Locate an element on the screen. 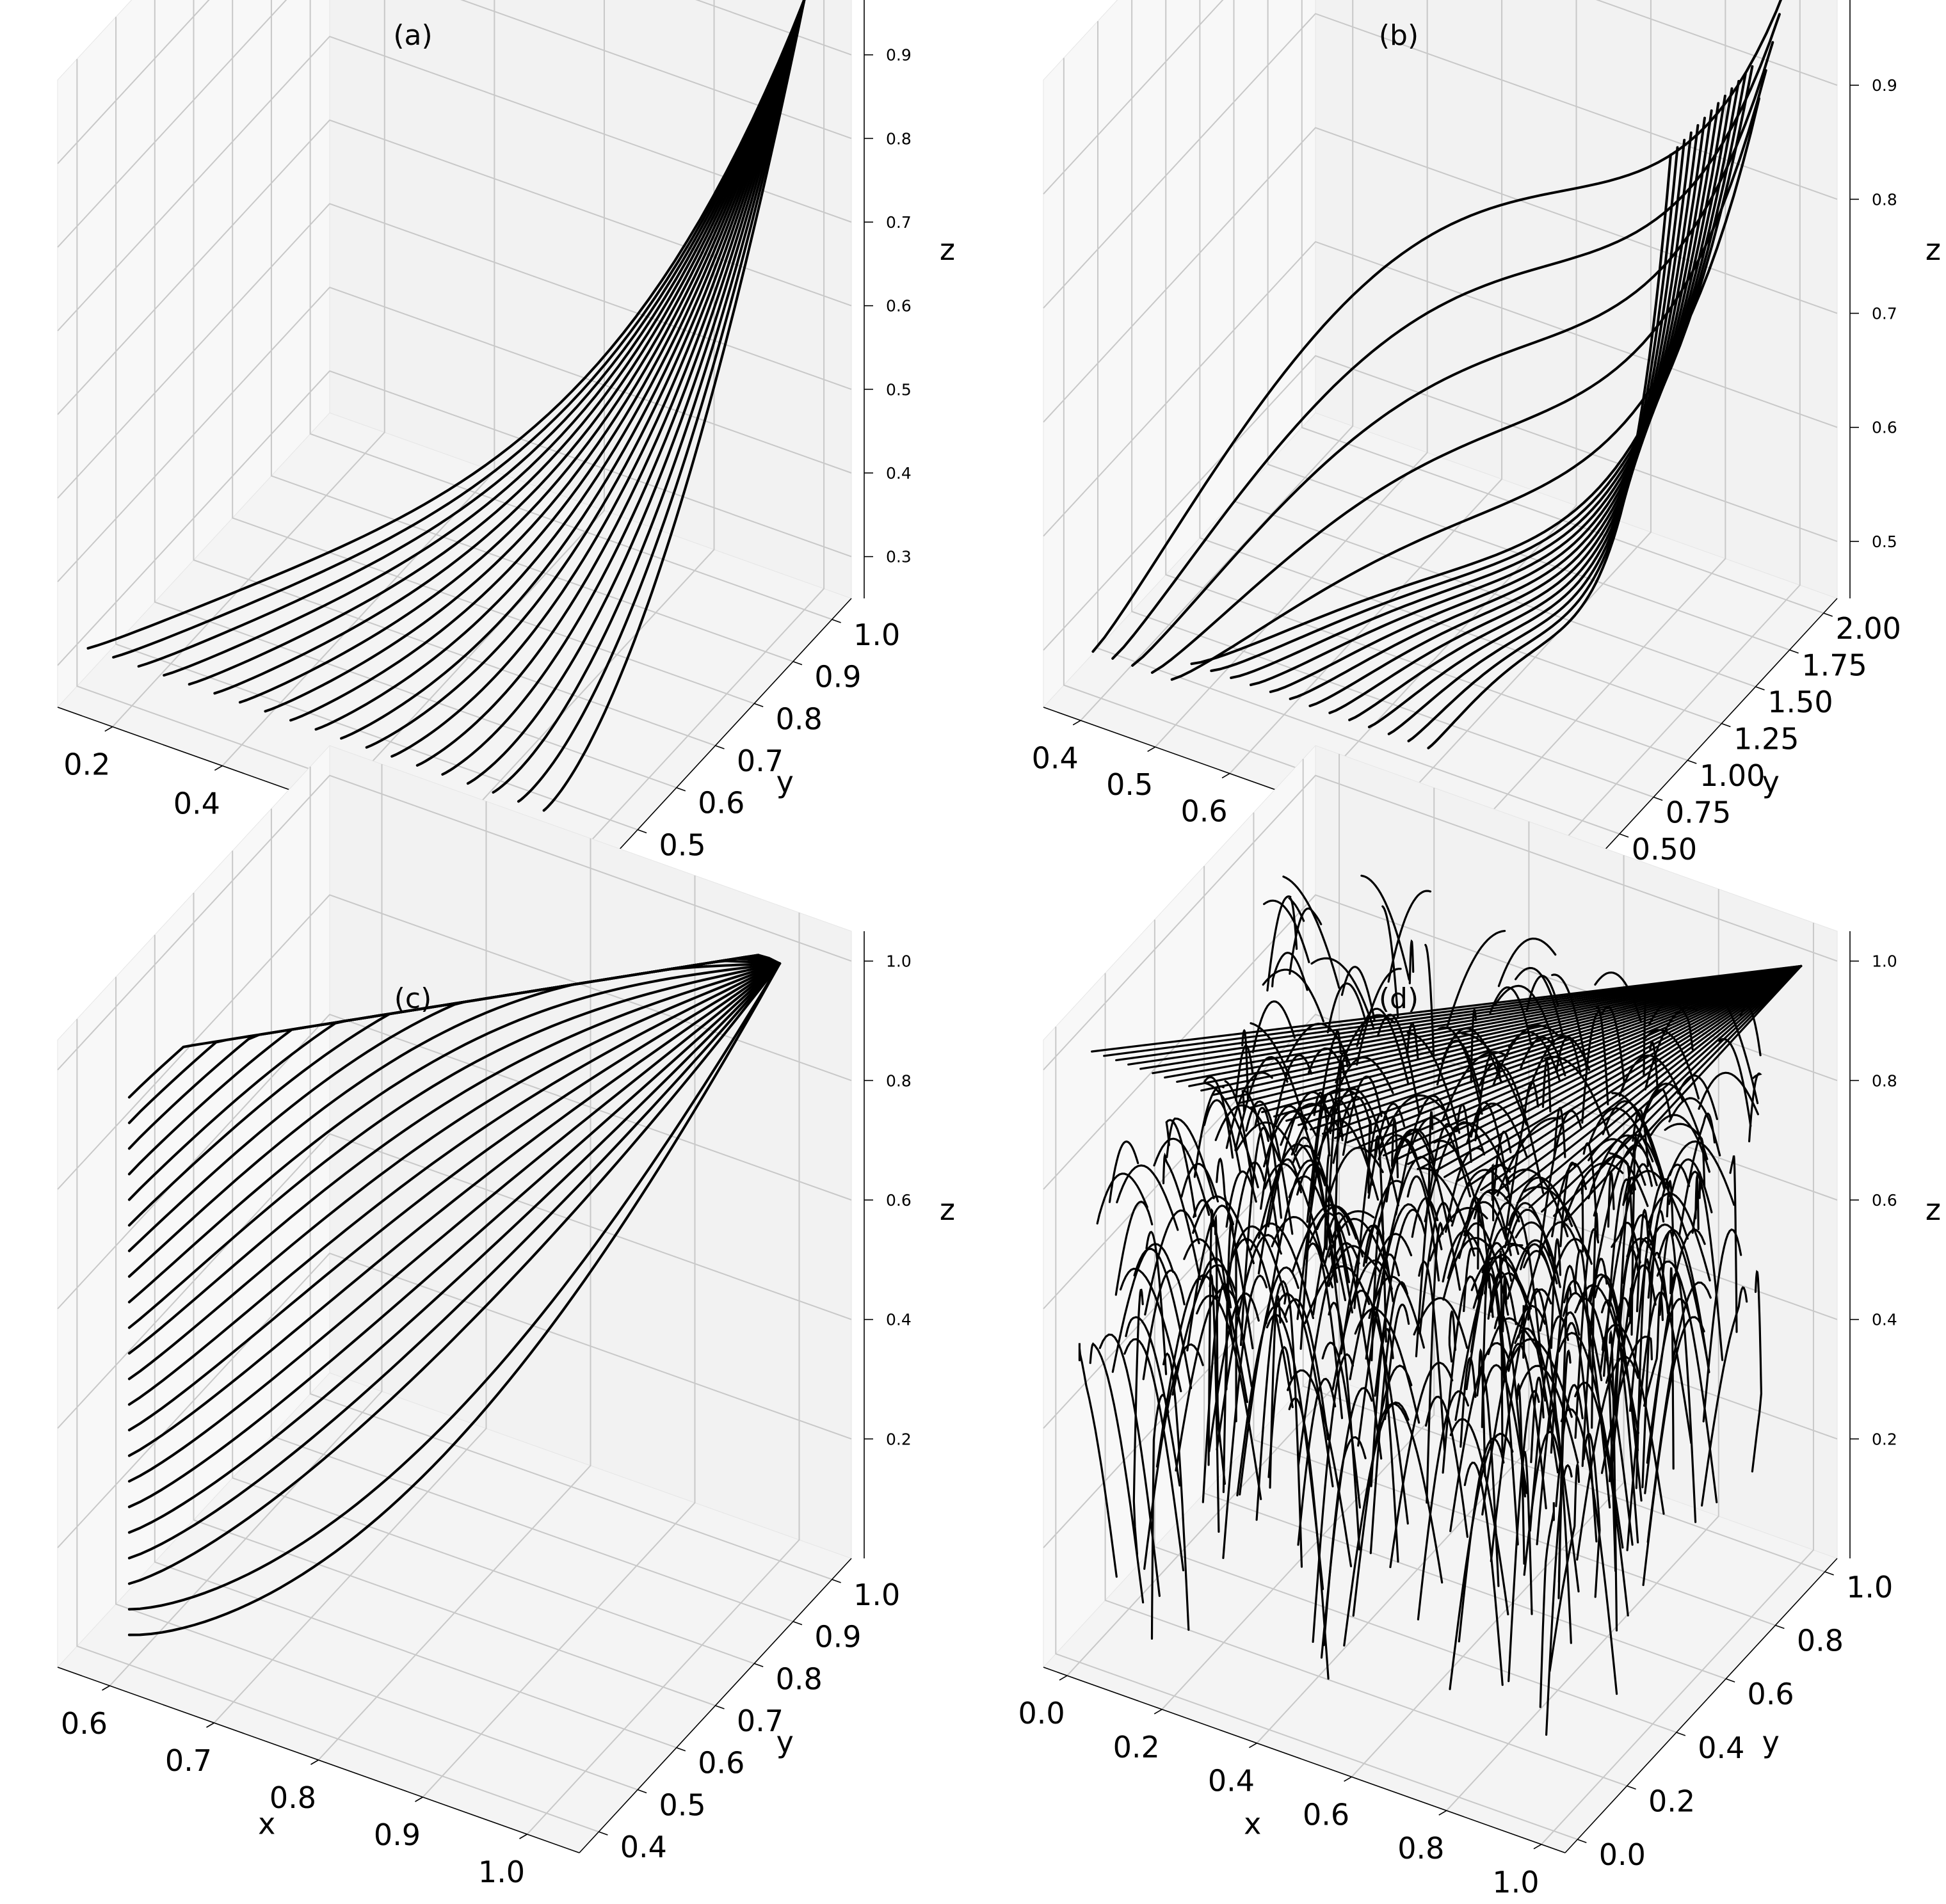  y-tick-label: 0.6 is located at coordinates (721, 803).